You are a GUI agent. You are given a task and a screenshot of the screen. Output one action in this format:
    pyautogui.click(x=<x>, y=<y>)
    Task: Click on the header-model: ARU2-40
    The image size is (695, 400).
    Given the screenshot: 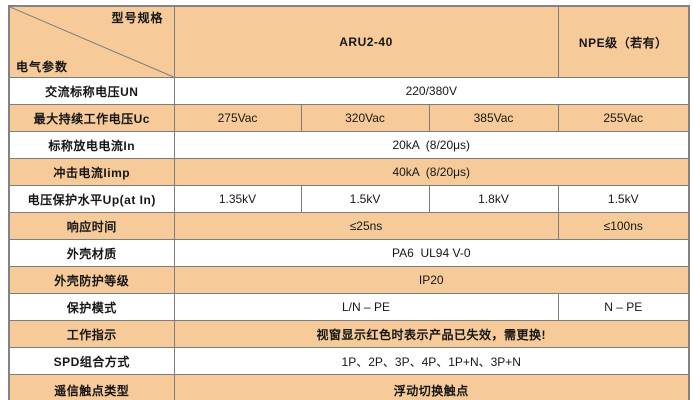 What is the action you would take?
    pyautogui.click(x=366, y=41)
    